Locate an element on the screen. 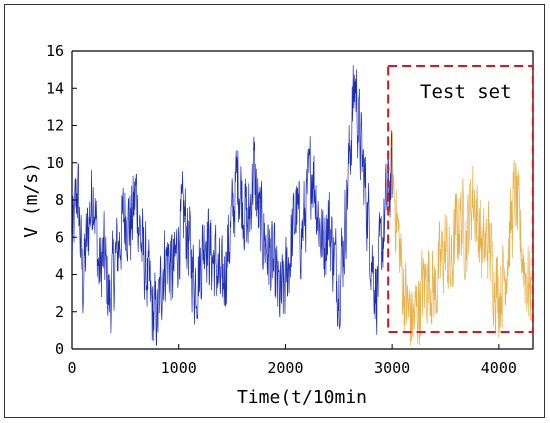 The width and height of the screenshot is (550, 423). y-tick-label: 10 is located at coordinates (55, 163).